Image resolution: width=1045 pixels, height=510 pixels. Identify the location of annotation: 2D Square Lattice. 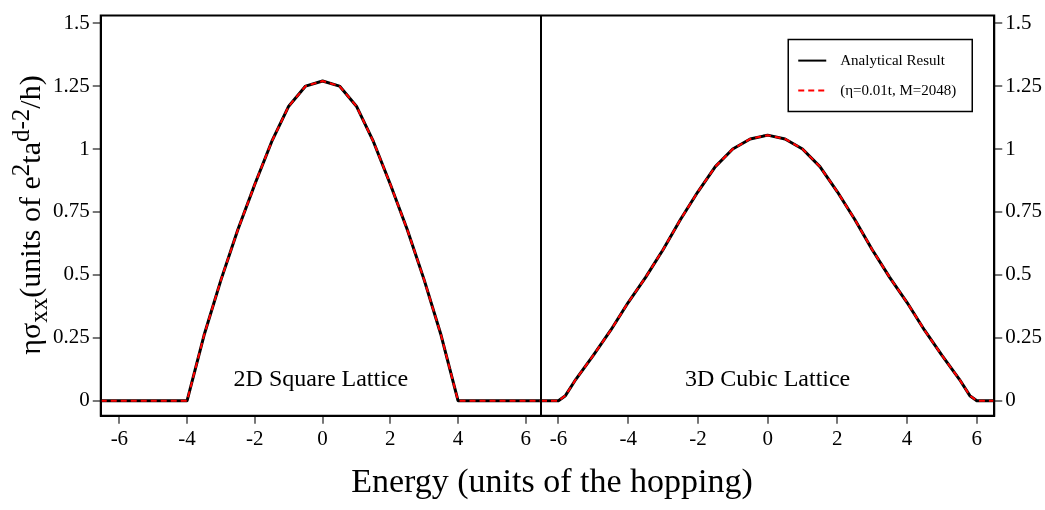
(321, 377).